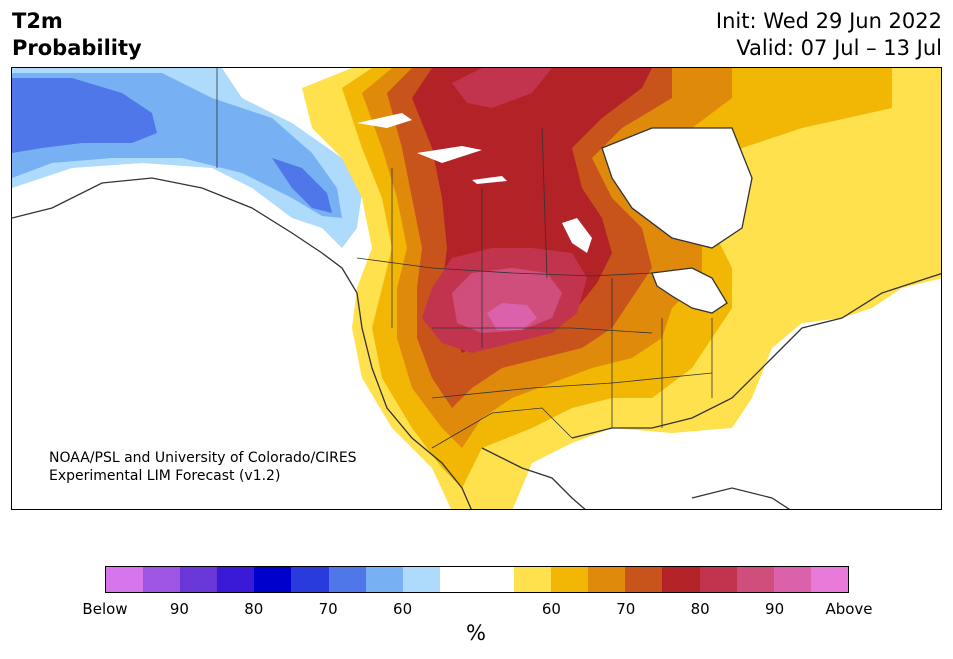  Describe the element at coordinates (502, 88) in the screenshot. I see `warm-85-region` at that location.